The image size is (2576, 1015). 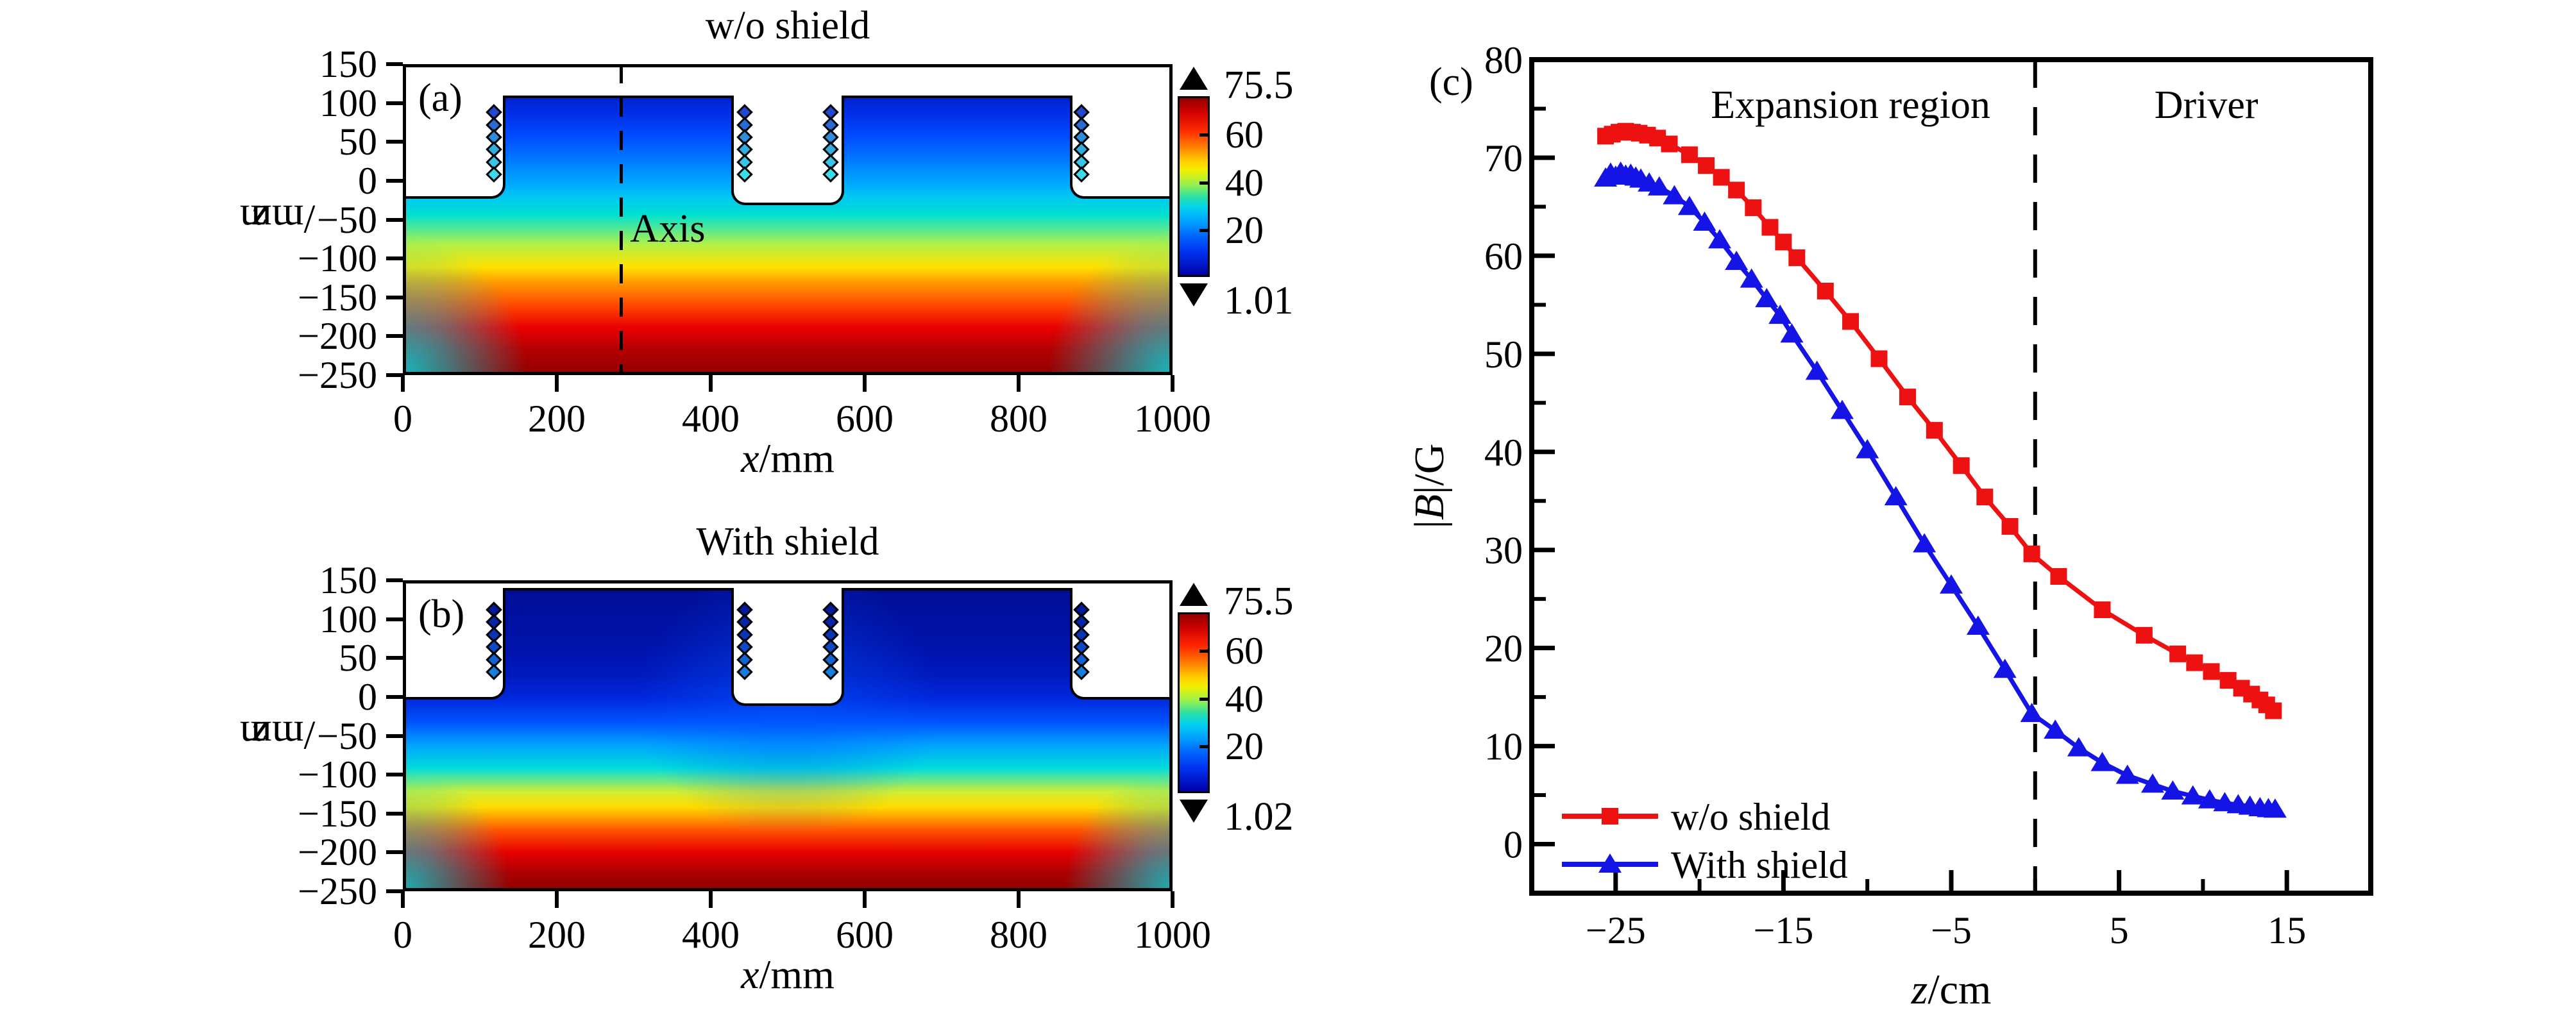 What do you see at coordinates (348, 64) in the screenshot?
I see `y-tick-label: 150` at bounding box center [348, 64].